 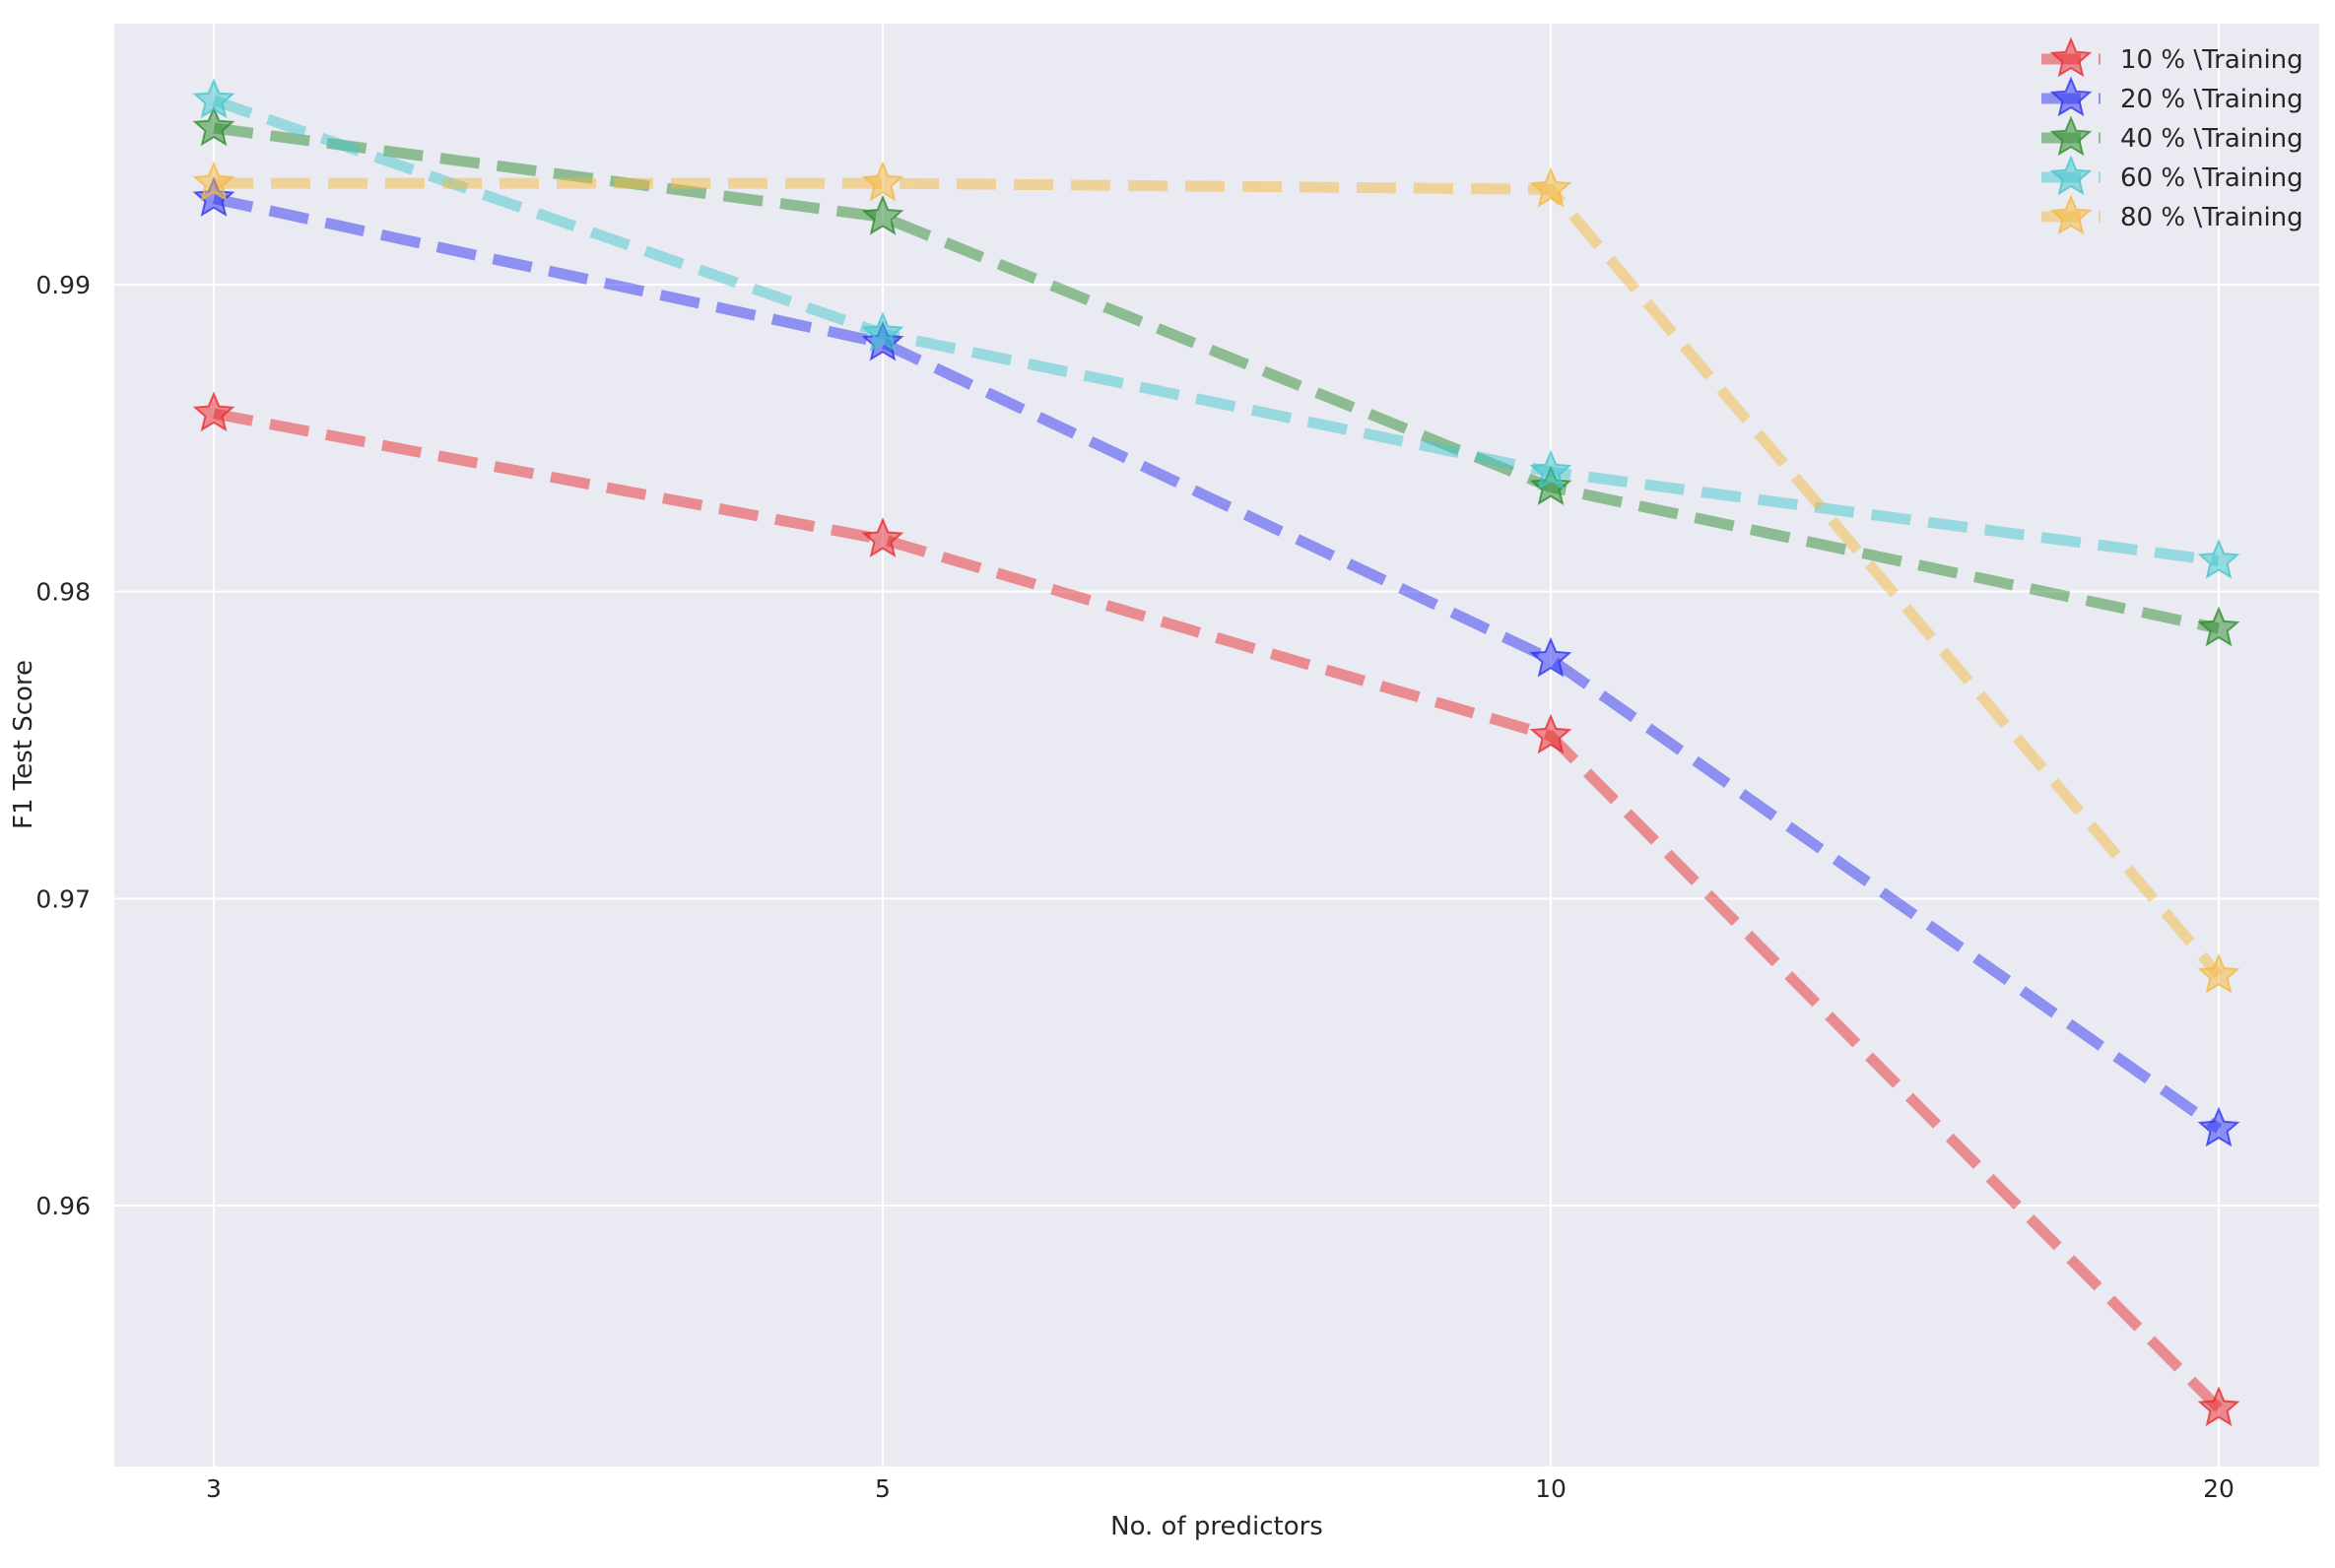 What do you see at coordinates (63, 899) in the screenshot?
I see `y-tick-label: 0.97` at bounding box center [63, 899].